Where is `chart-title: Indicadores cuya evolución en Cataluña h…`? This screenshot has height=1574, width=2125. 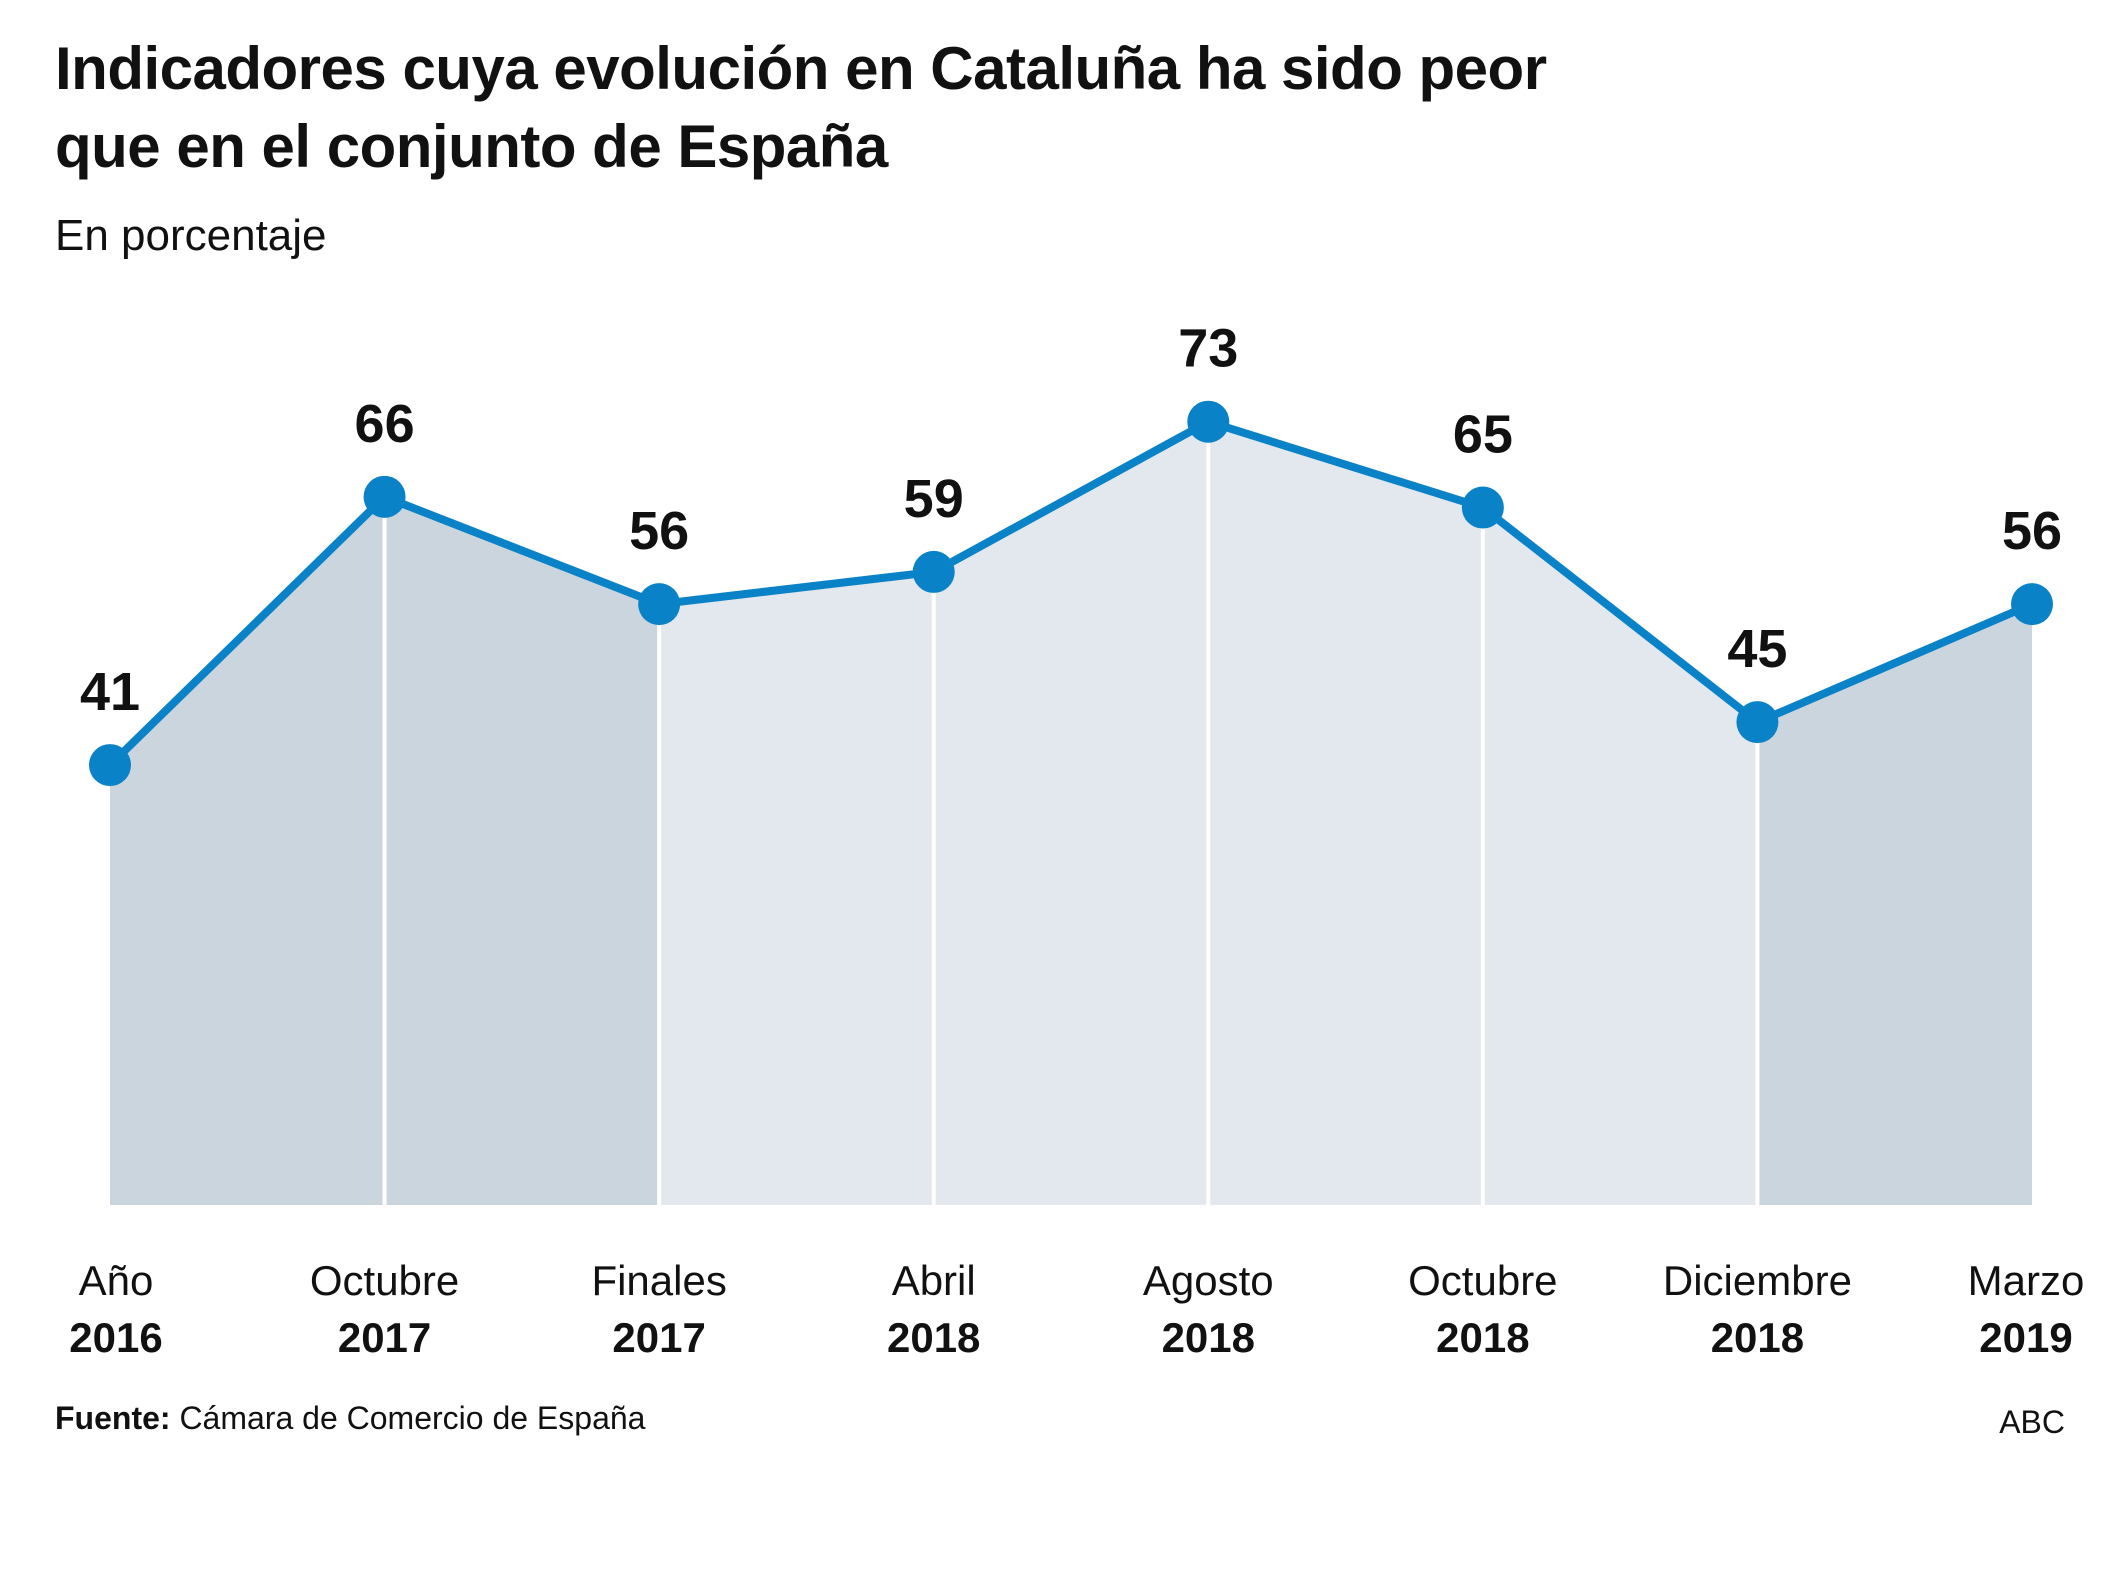
chart-title: Indicadores cuya evolución en Cataluña h… is located at coordinates (1005, 108).